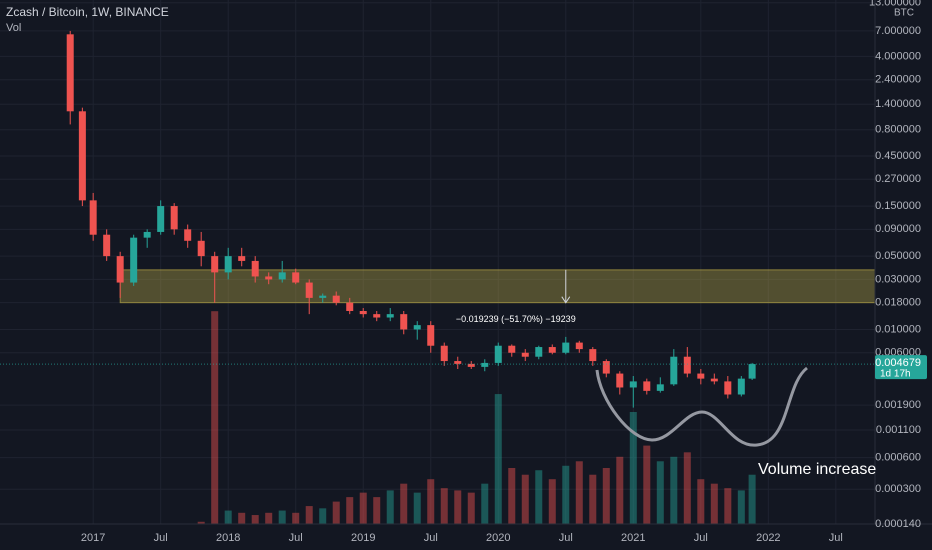  I want to click on support-zone, so click(497, 286).